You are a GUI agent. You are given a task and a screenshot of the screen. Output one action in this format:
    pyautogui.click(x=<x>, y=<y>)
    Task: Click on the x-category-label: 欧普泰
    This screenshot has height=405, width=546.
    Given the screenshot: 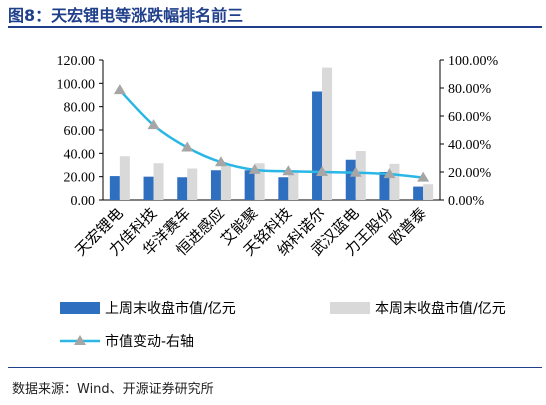 What is the action you would take?
    pyautogui.click(x=407, y=226)
    